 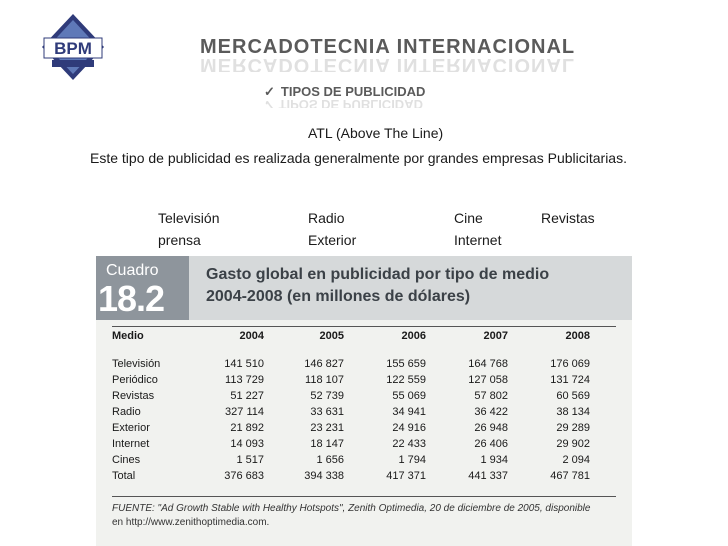 I want to click on page-title: MERCADOTECNIA INTERNACIONAL, so click(x=388, y=47).